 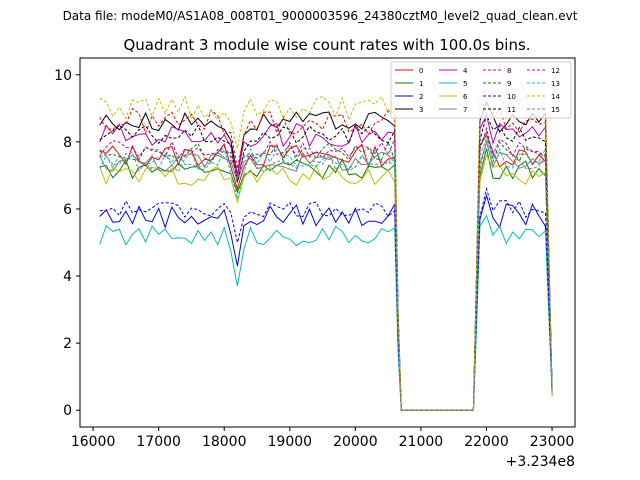 What do you see at coordinates (93, 442) in the screenshot?
I see `x-tick-label: 16000` at bounding box center [93, 442].